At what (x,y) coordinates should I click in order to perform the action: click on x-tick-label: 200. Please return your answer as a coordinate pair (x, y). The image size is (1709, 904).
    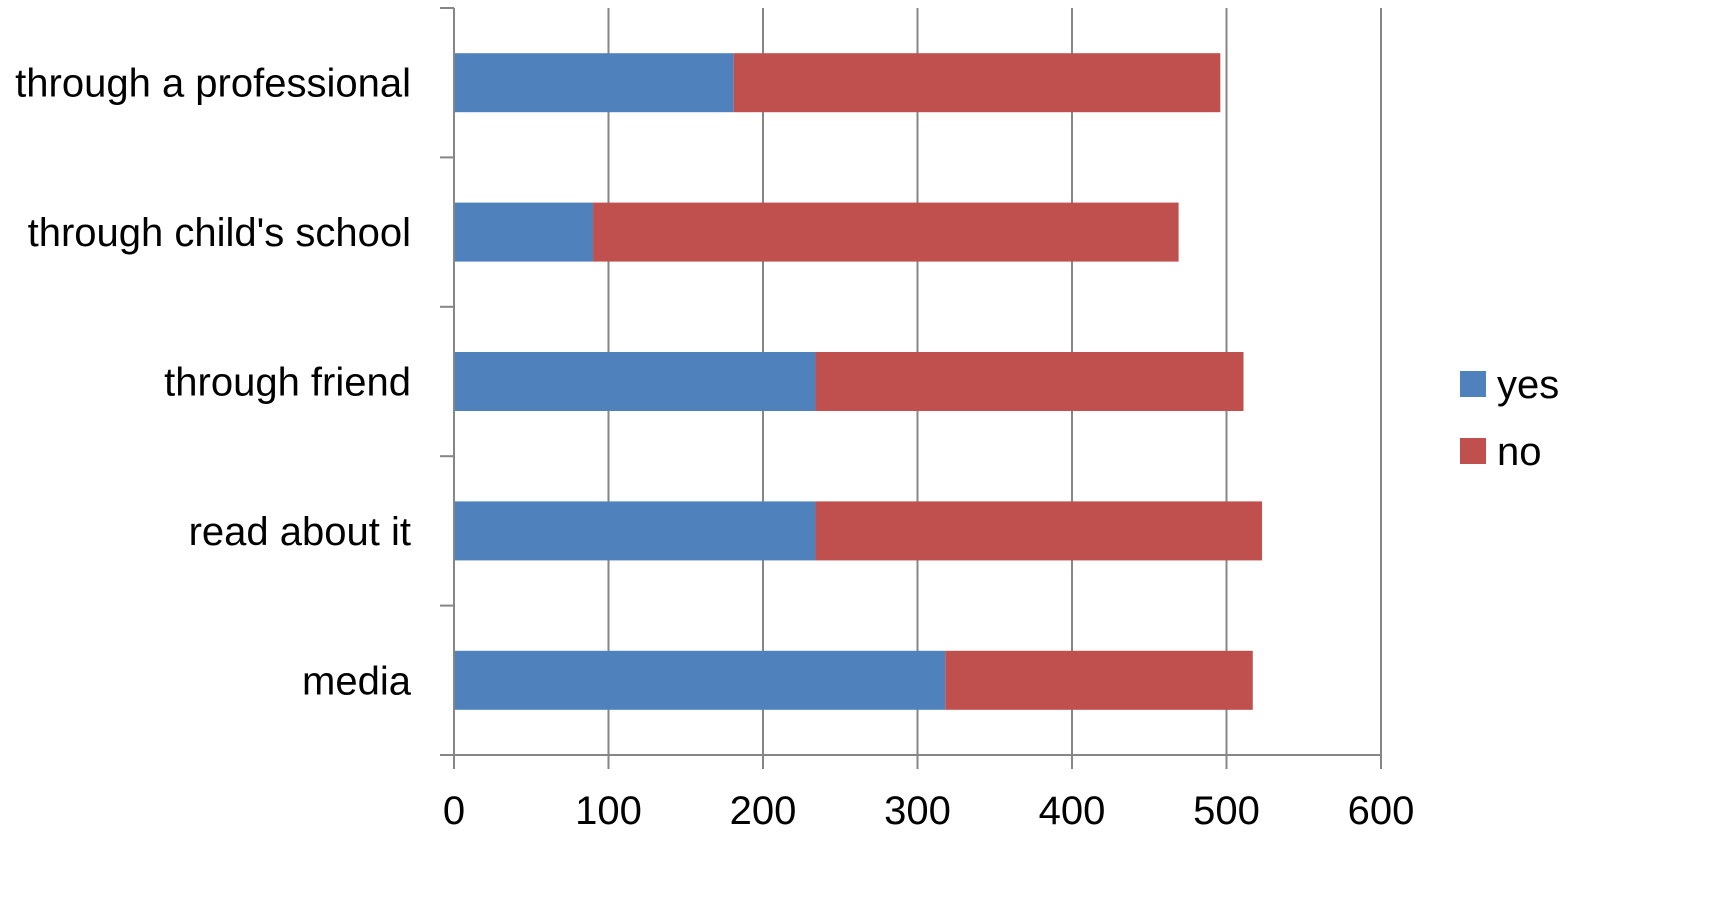
    Looking at the image, I should click on (763, 811).